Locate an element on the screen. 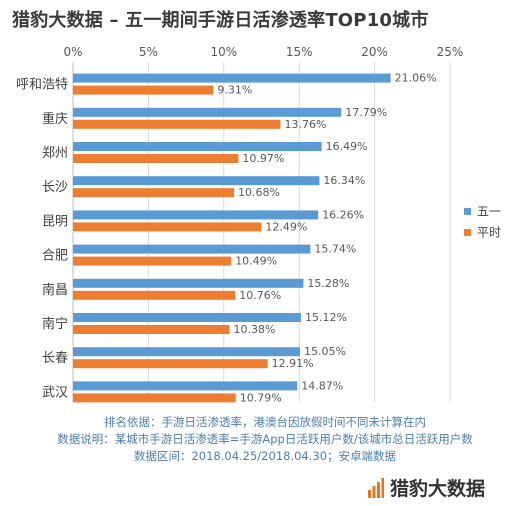 This screenshot has width=530, height=506. data-label: 10.79% is located at coordinates (261, 397).